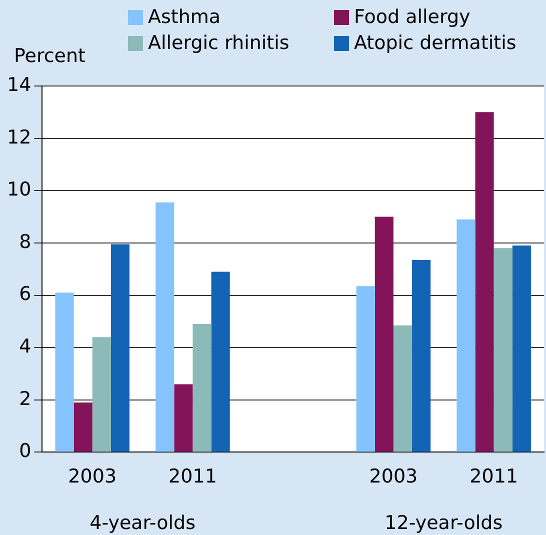 This screenshot has height=535, width=546. Describe the element at coordinates (219, 43) in the screenshot. I see `legend-label: Allergic rhinitis` at that location.